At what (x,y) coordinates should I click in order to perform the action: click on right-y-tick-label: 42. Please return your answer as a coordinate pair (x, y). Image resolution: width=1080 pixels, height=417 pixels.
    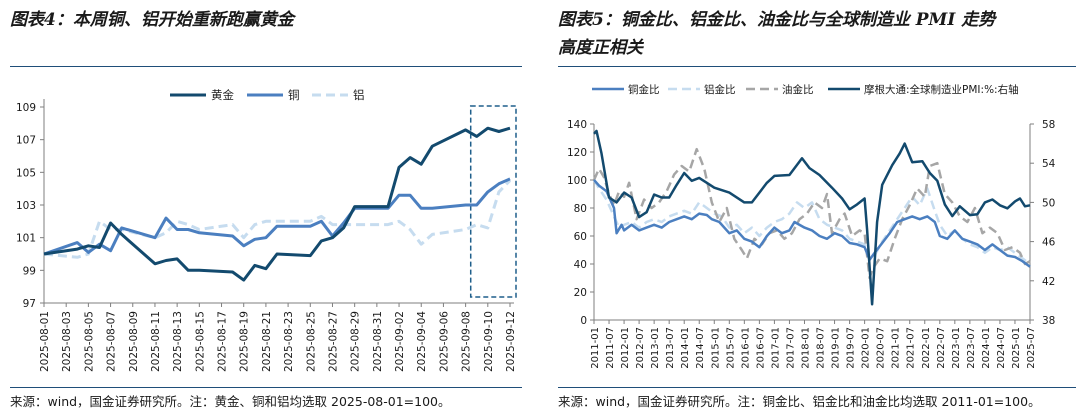
    Looking at the image, I should click on (1048, 282).